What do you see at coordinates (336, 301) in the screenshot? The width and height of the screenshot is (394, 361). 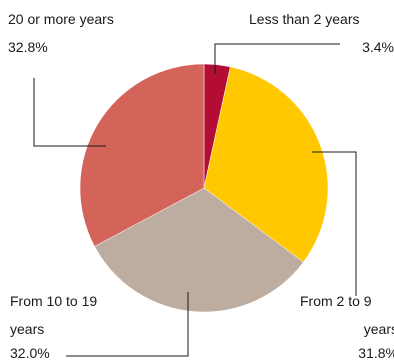 I see `slice-label-2-to-9-years-line1: From 2 to 9` at bounding box center [336, 301].